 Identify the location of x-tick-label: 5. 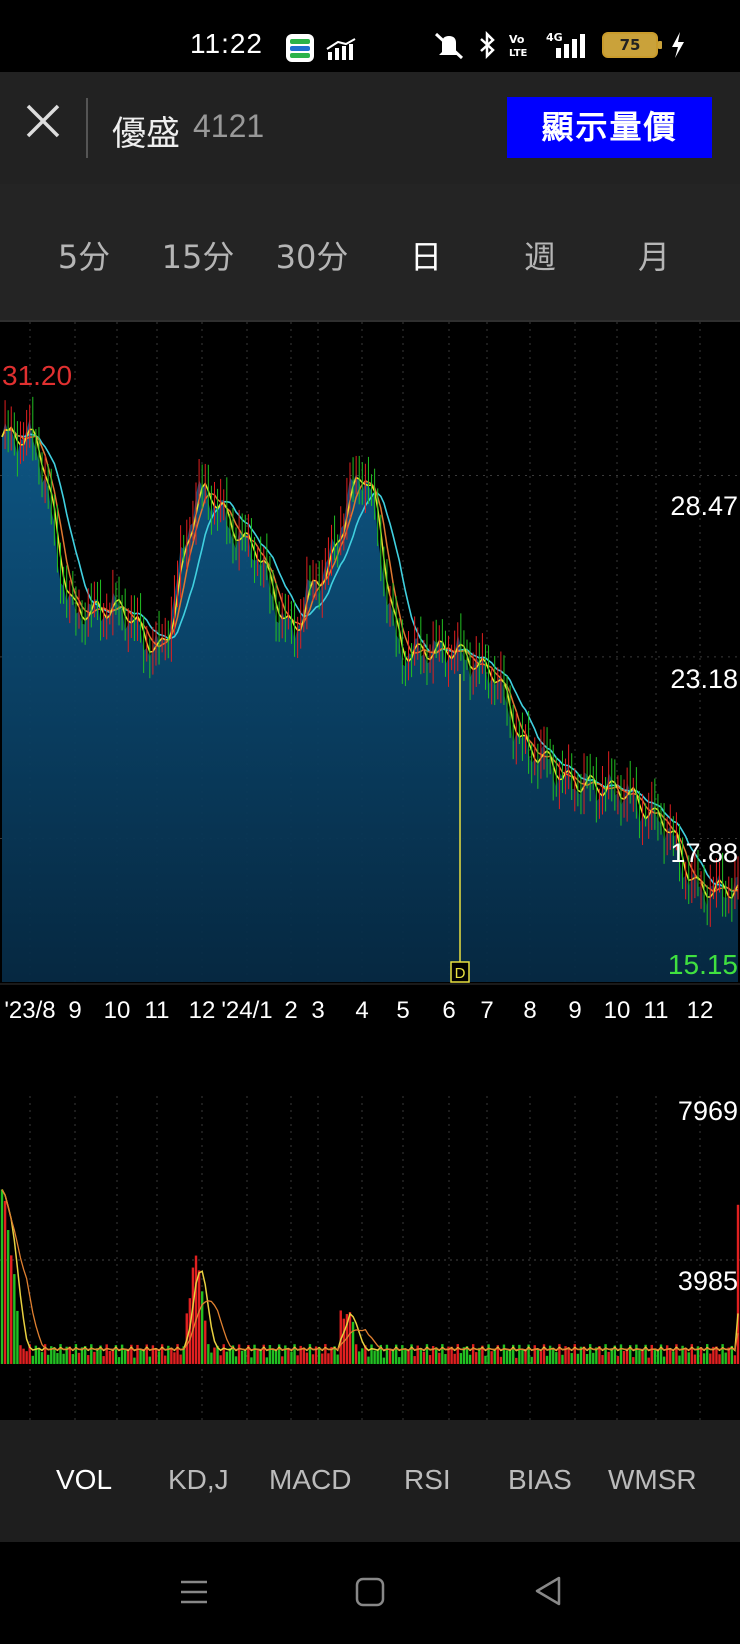
(402, 1009).